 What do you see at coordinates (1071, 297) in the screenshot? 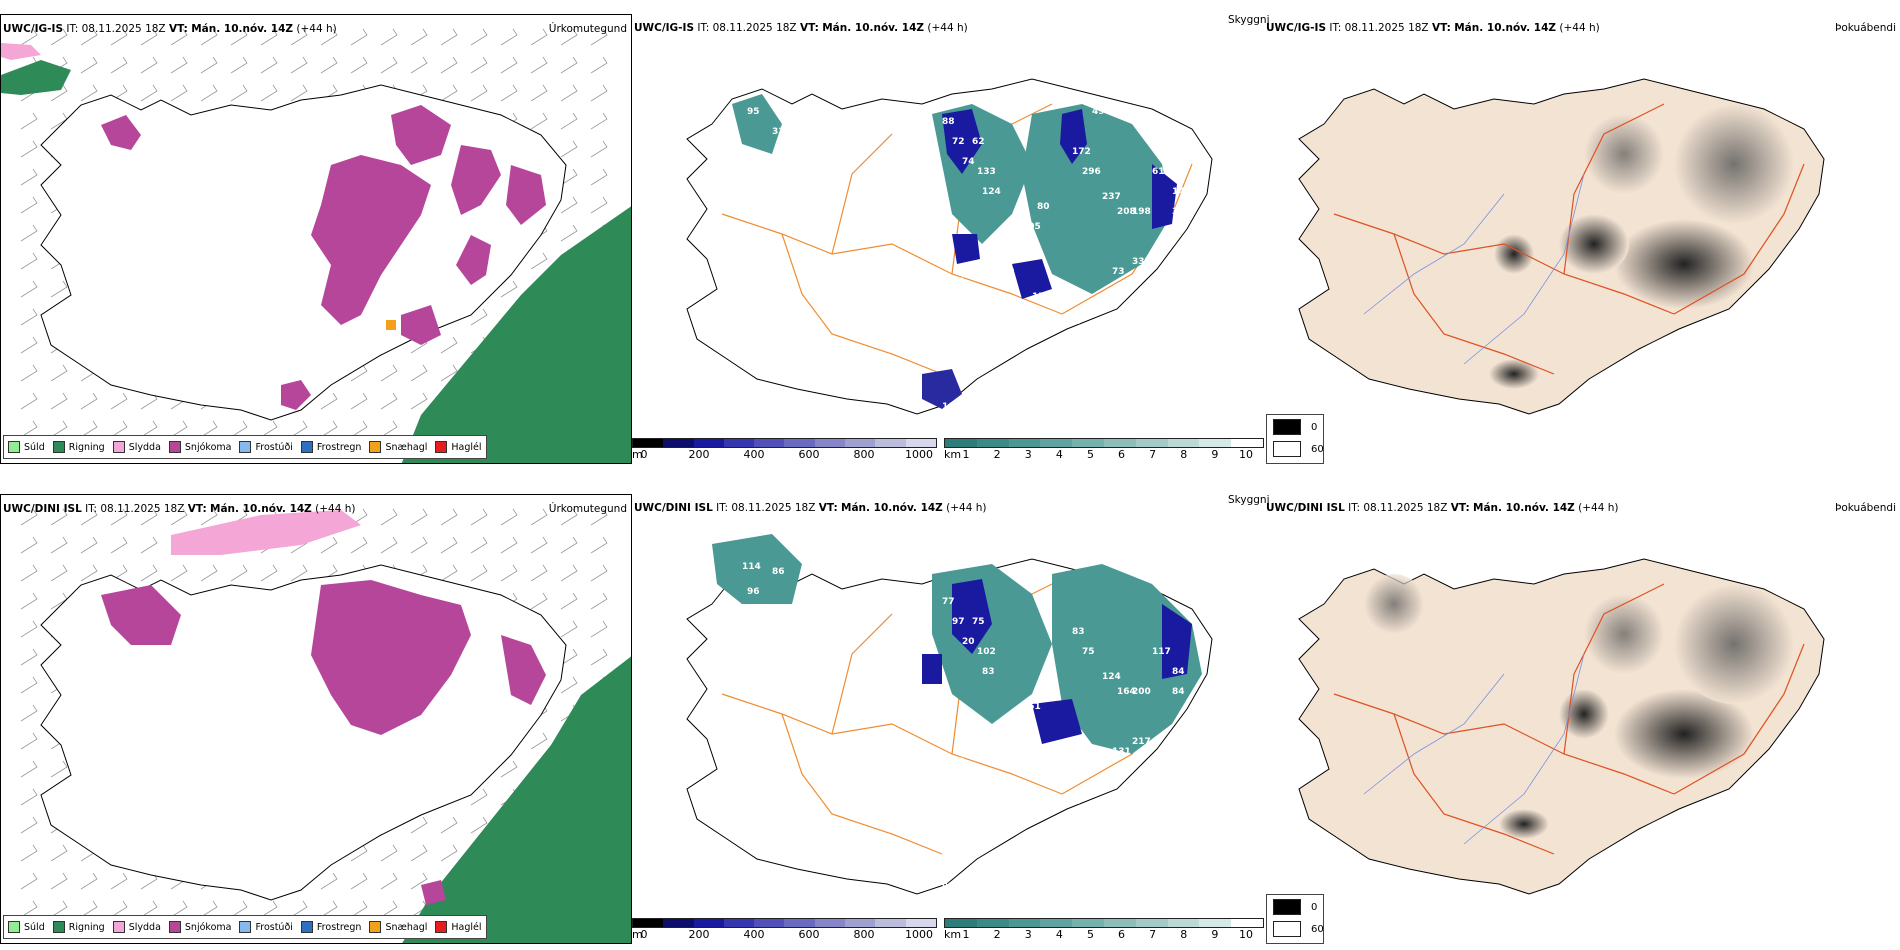
I see `ceiling-value-label: 204` at bounding box center [1071, 297].